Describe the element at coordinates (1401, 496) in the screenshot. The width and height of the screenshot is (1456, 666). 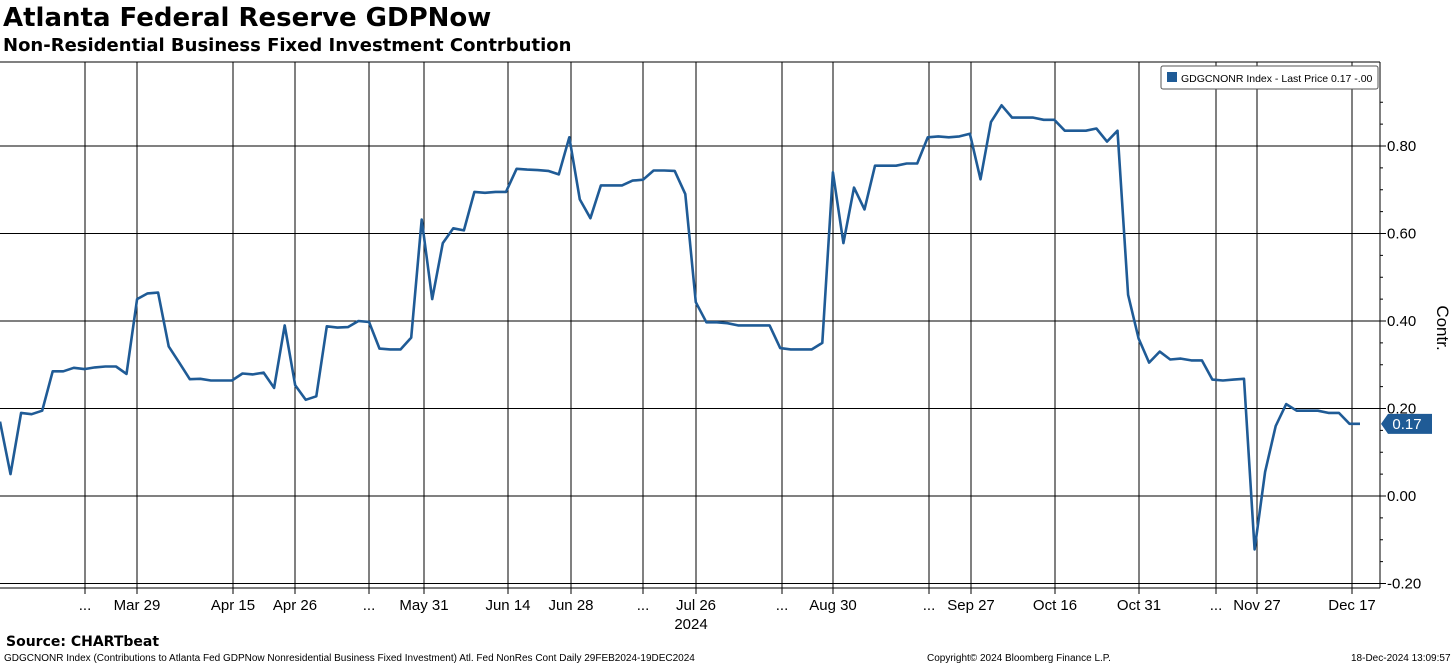
I see `y-tick-label: 0.00` at that location.